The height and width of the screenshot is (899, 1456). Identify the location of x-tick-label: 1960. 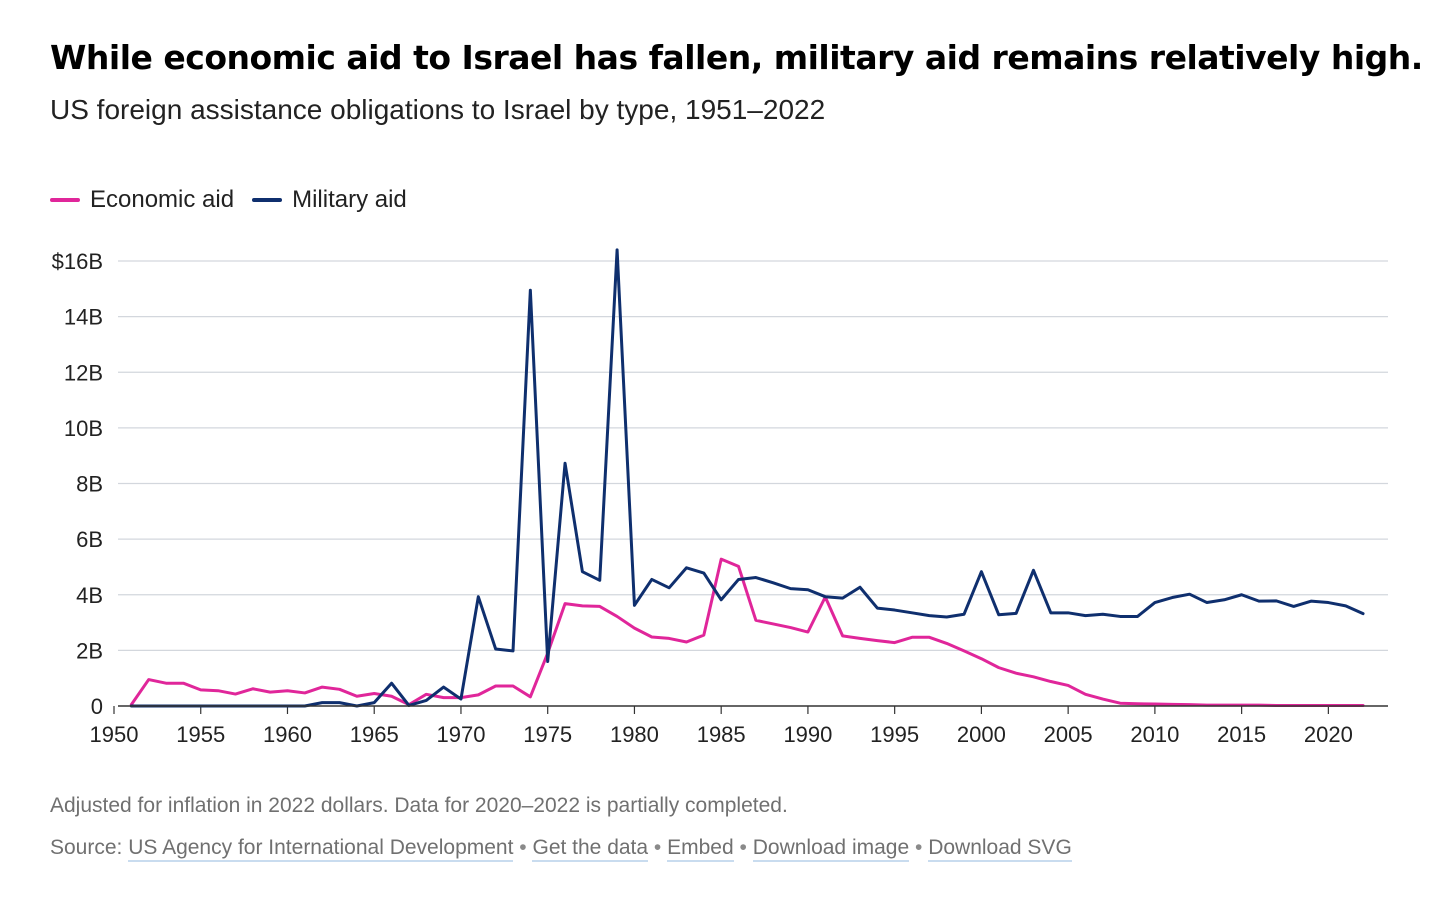
(287, 734).